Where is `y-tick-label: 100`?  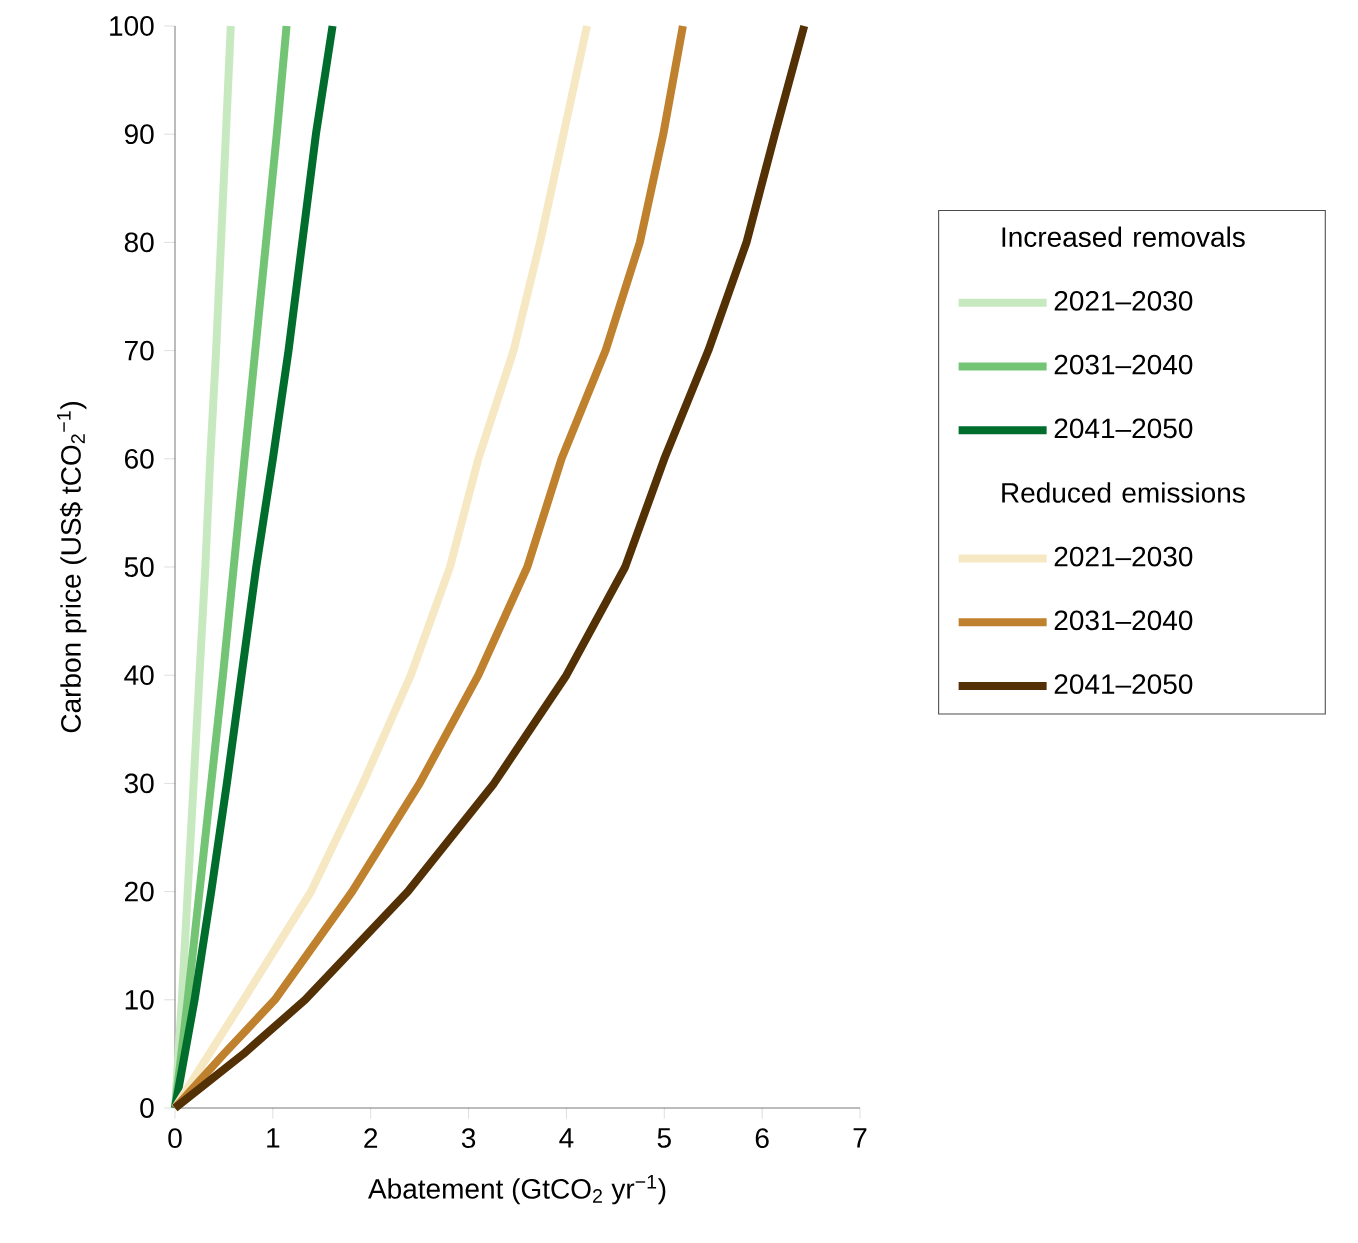
y-tick-label: 100 is located at coordinates (132, 26).